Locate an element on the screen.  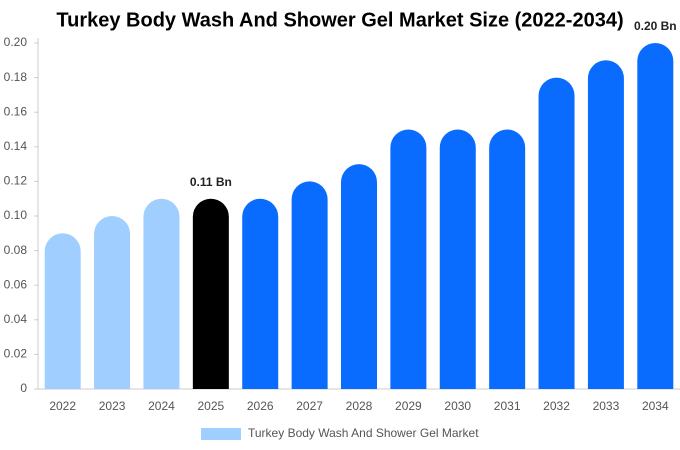
y-tick-label: 0 is located at coordinates (23, 388).